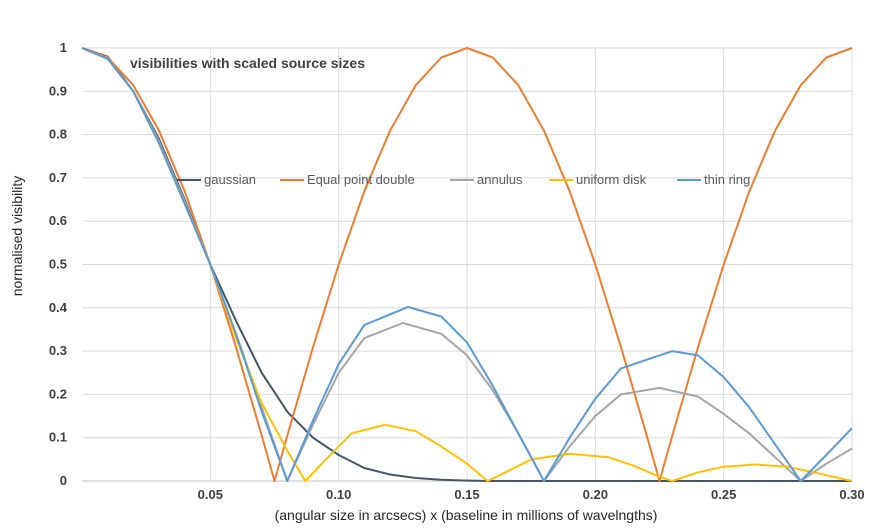 This screenshot has height=530, width=880. What do you see at coordinates (500, 179) in the screenshot?
I see `legend-label-annulus: annulus` at bounding box center [500, 179].